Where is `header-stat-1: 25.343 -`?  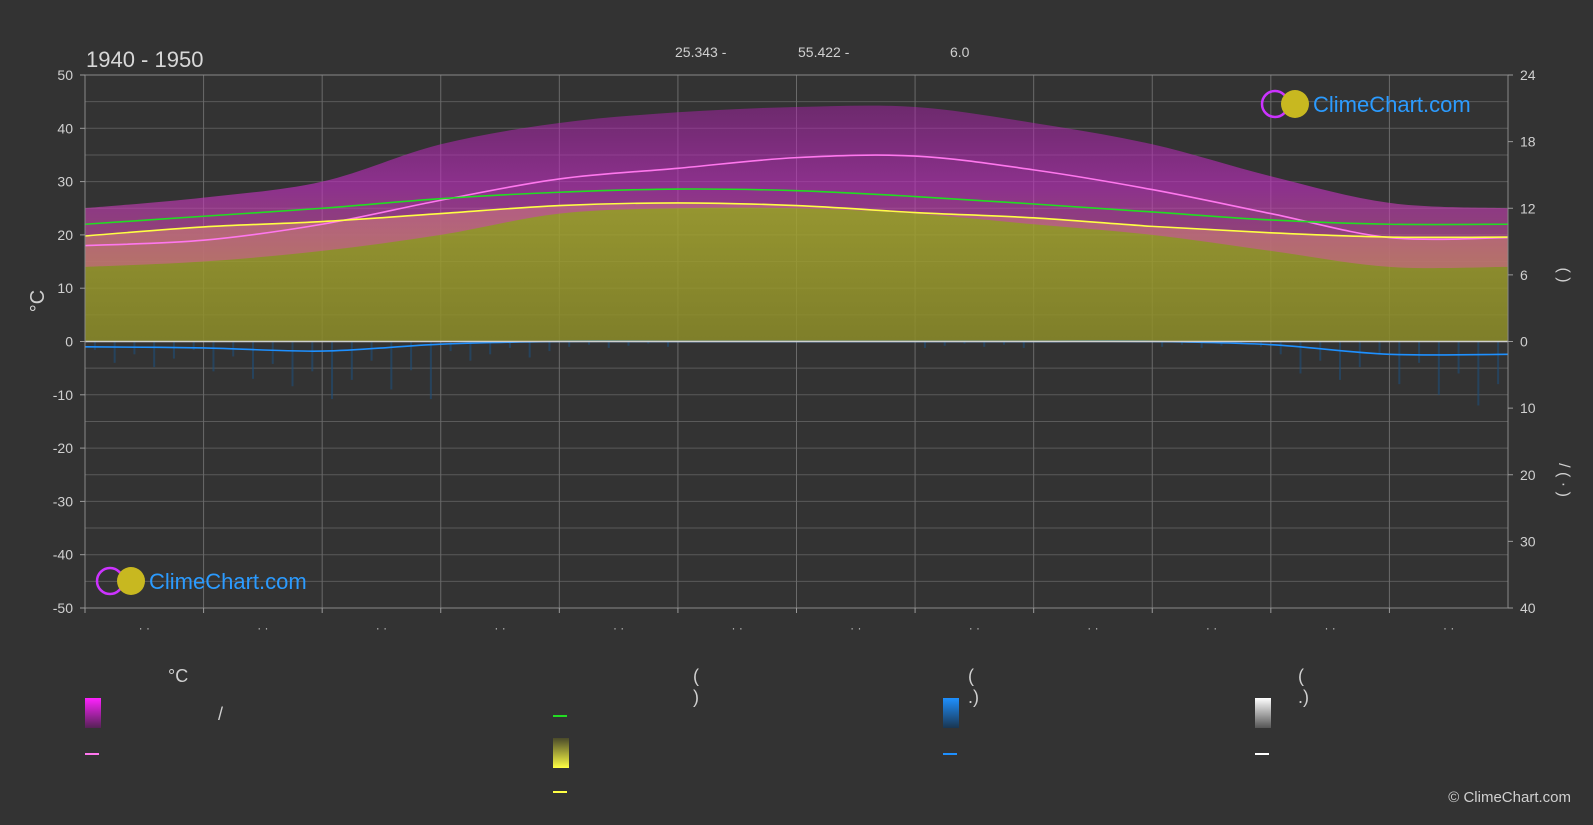
header-stat-1: 25.343 - is located at coordinates (701, 52).